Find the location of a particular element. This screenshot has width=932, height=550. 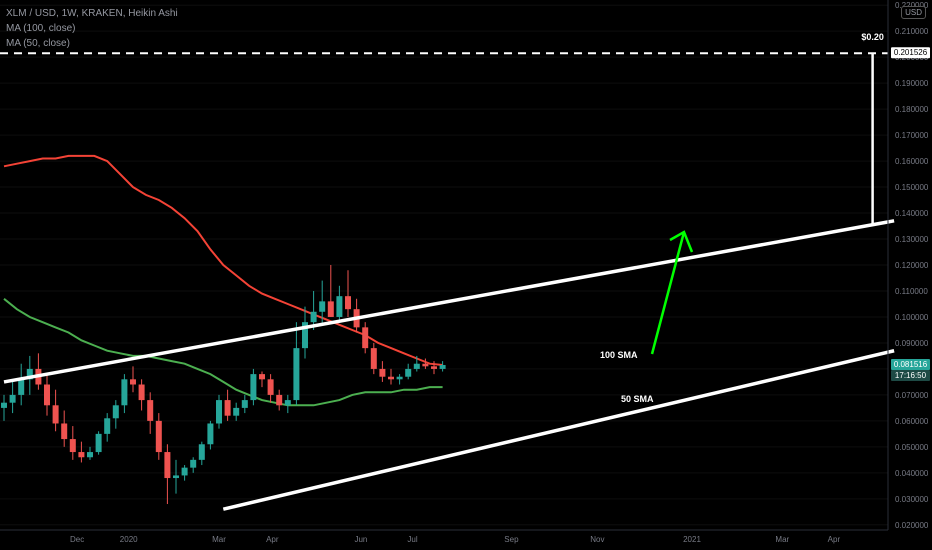

price-tick-label: 0.060000 is located at coordinates (912, 421).